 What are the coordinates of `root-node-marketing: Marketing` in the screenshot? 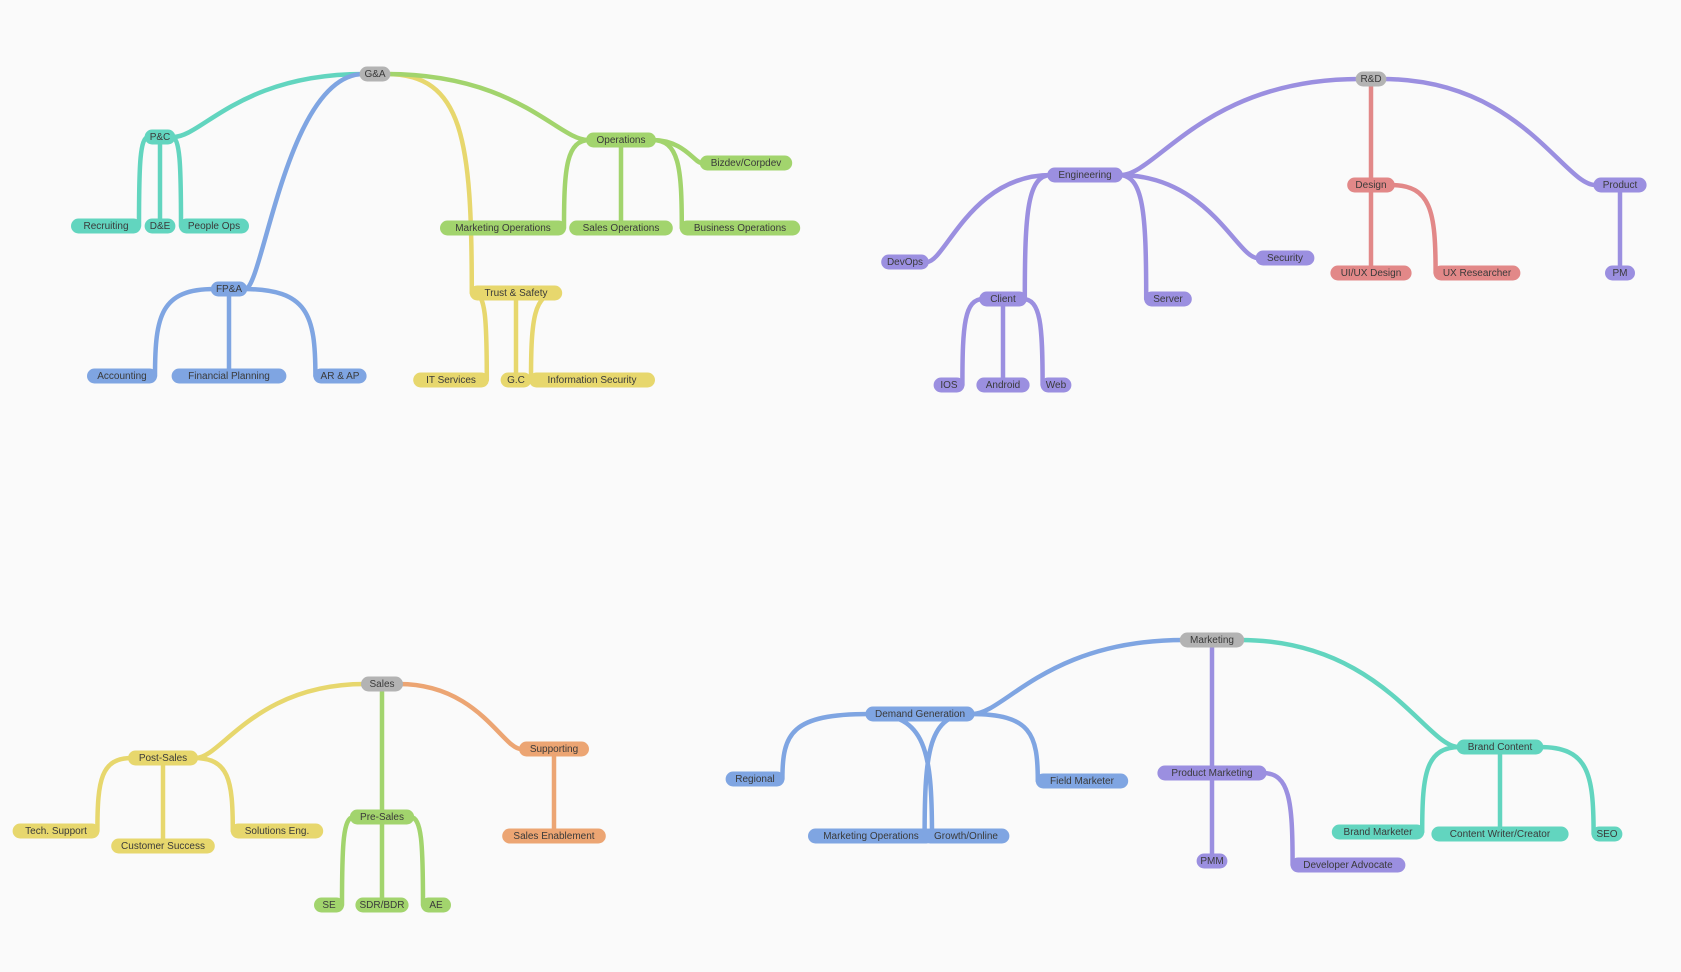 It's located at (1212, 640).